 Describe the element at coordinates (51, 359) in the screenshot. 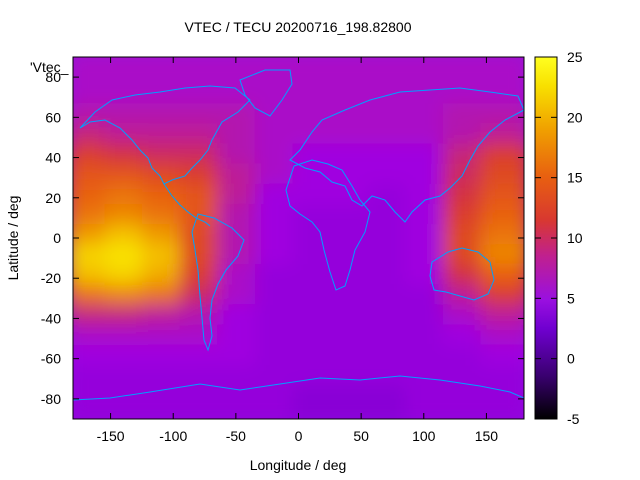

I see `y-tick-label: -60` at that location.